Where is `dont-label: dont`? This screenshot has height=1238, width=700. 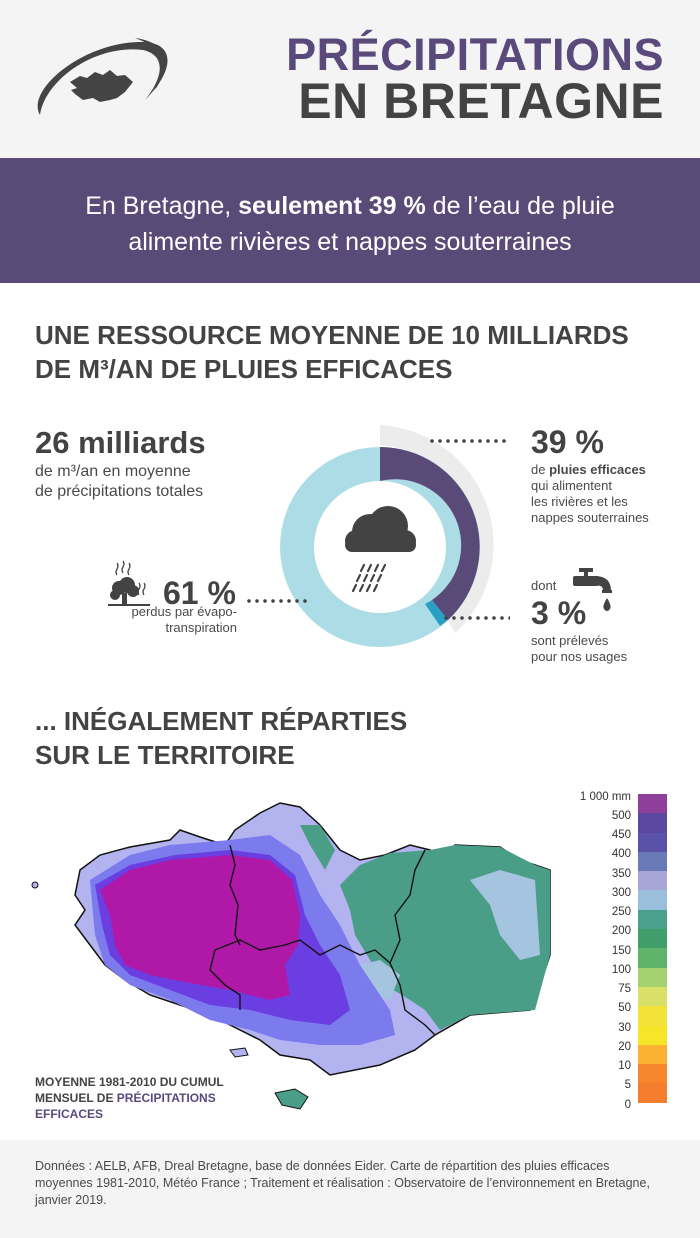
dont-label: dont is located at coordinates (544, 585).